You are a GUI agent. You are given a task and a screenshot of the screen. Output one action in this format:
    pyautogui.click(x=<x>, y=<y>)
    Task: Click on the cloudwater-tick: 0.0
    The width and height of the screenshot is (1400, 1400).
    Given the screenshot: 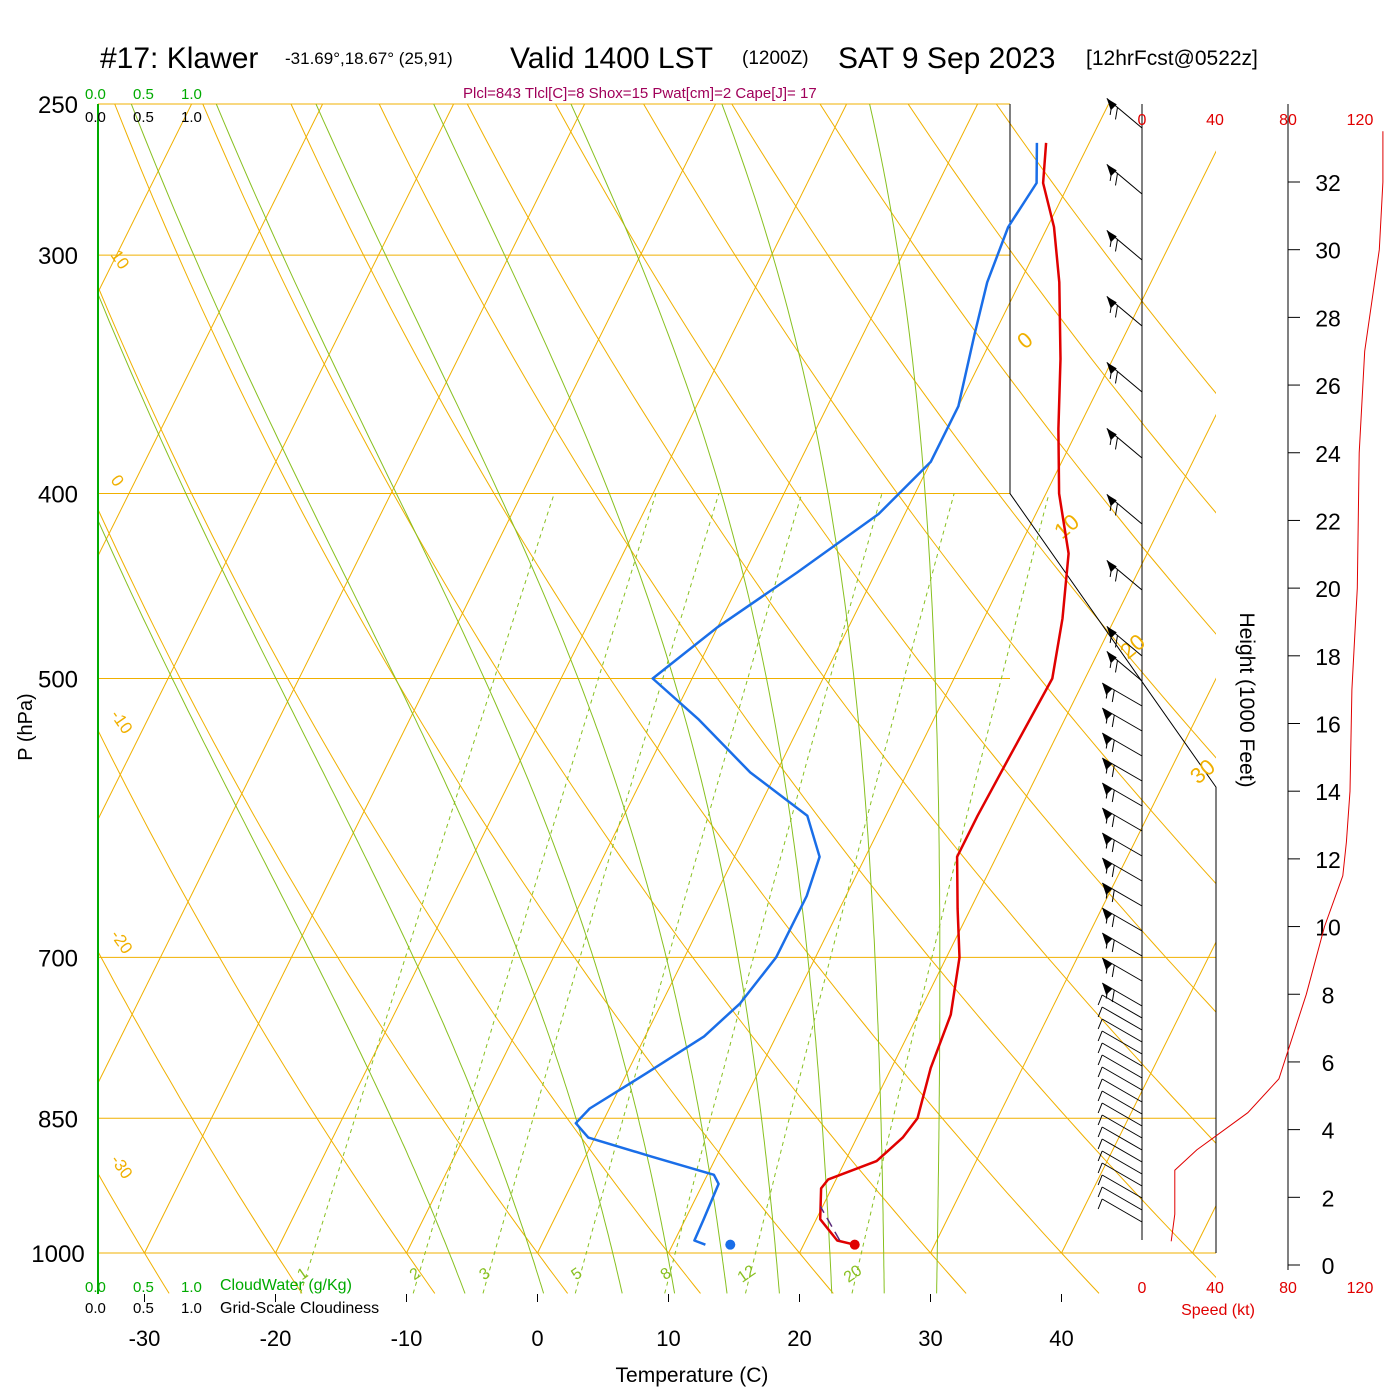 What is the action you would take?
    pyautogui.click(x=95, y=94)
    